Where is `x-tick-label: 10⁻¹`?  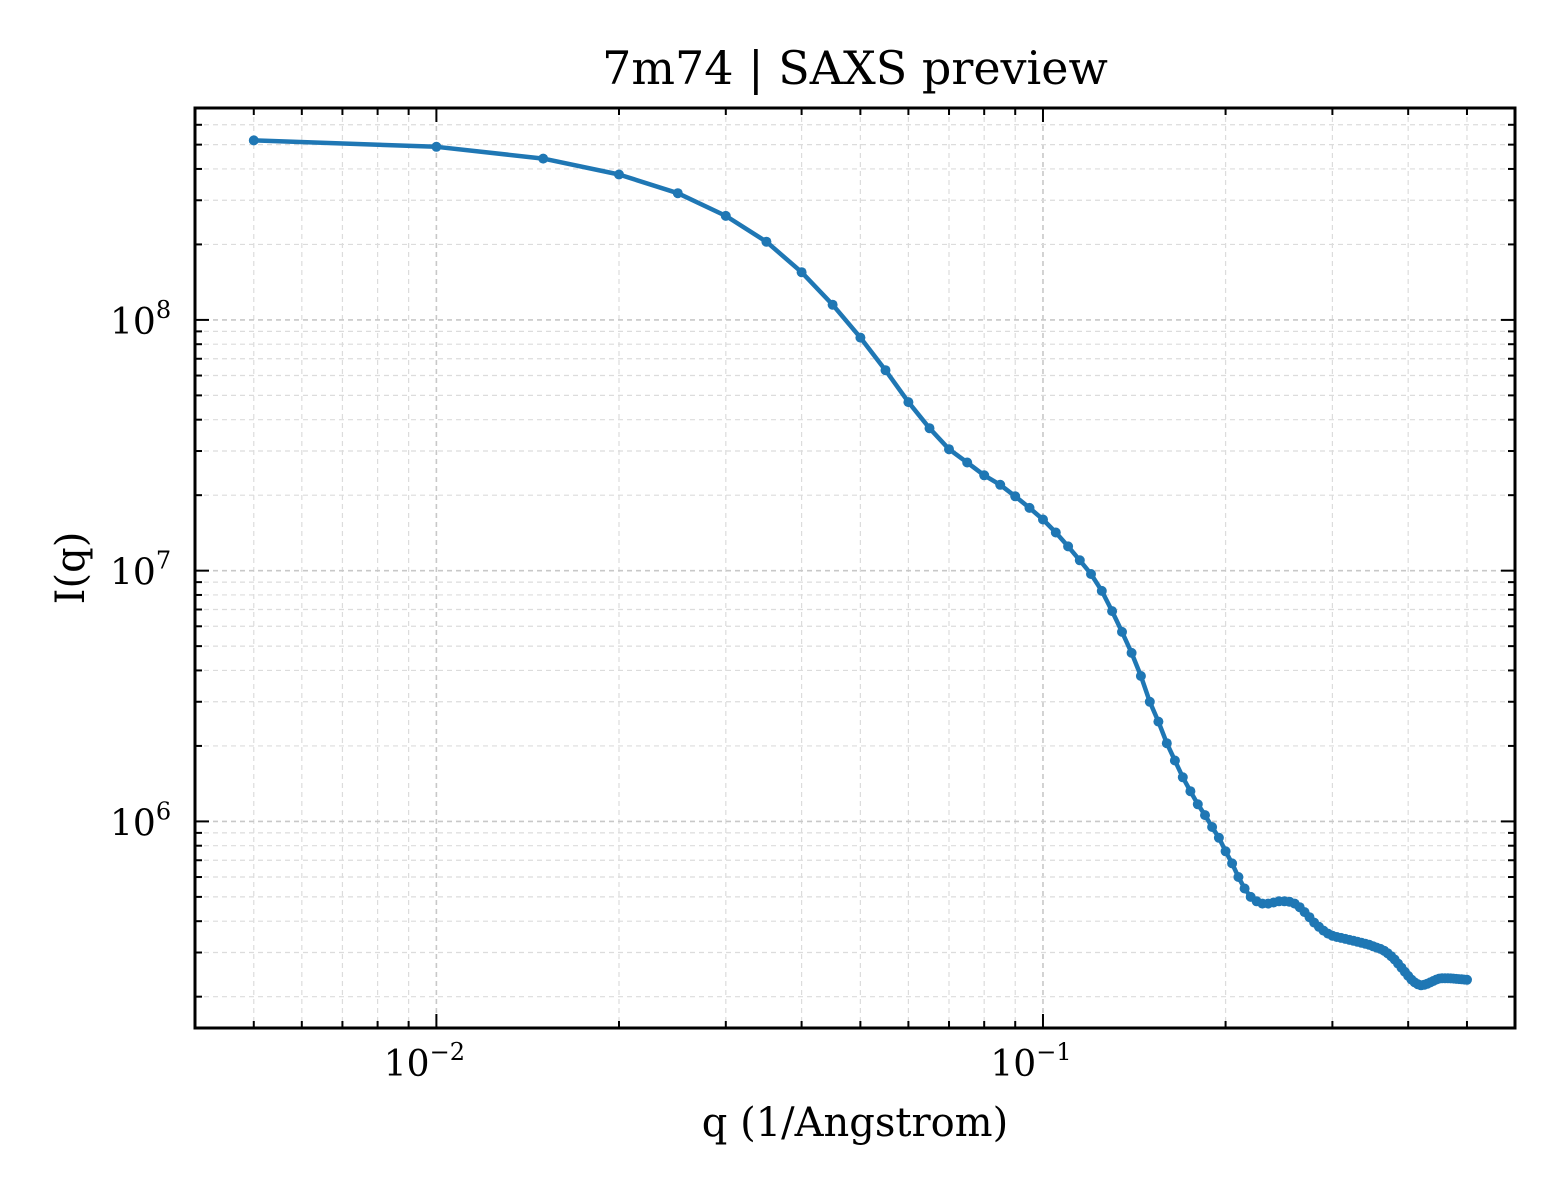 x-tick-label: 10⁻¹ is located at coordinates (1030, 1061).